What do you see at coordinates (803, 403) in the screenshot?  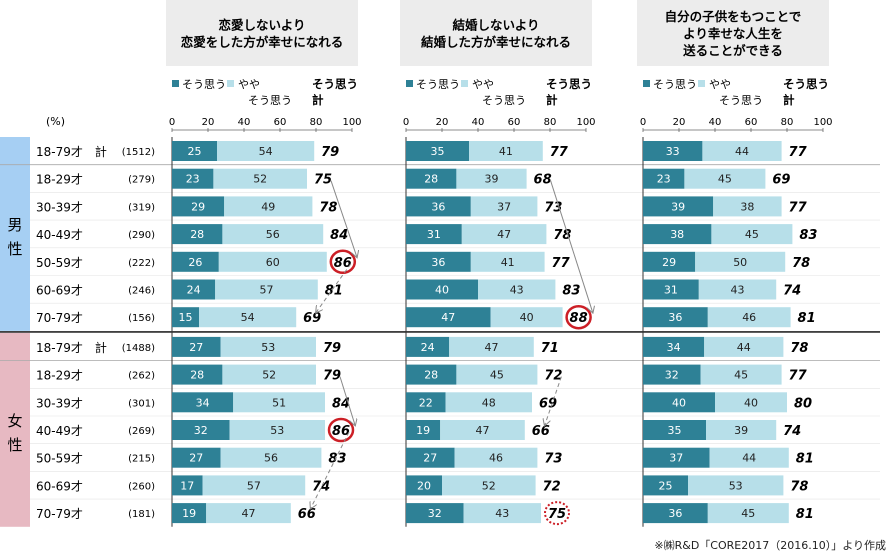 I see `total-label: 80` at bounding box center [803, 403].